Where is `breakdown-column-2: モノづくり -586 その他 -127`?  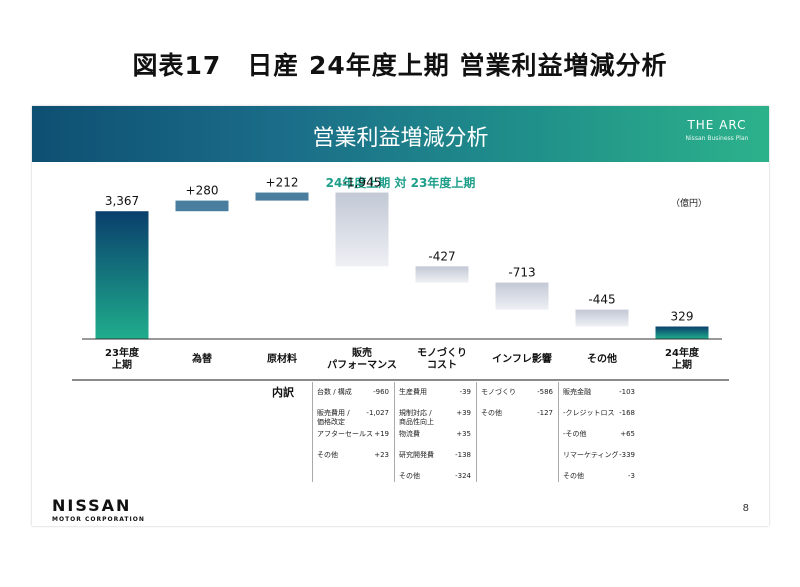
breakdown-column-2: モノづくり -586 その他 -127 is located at coordinates (517, 432).